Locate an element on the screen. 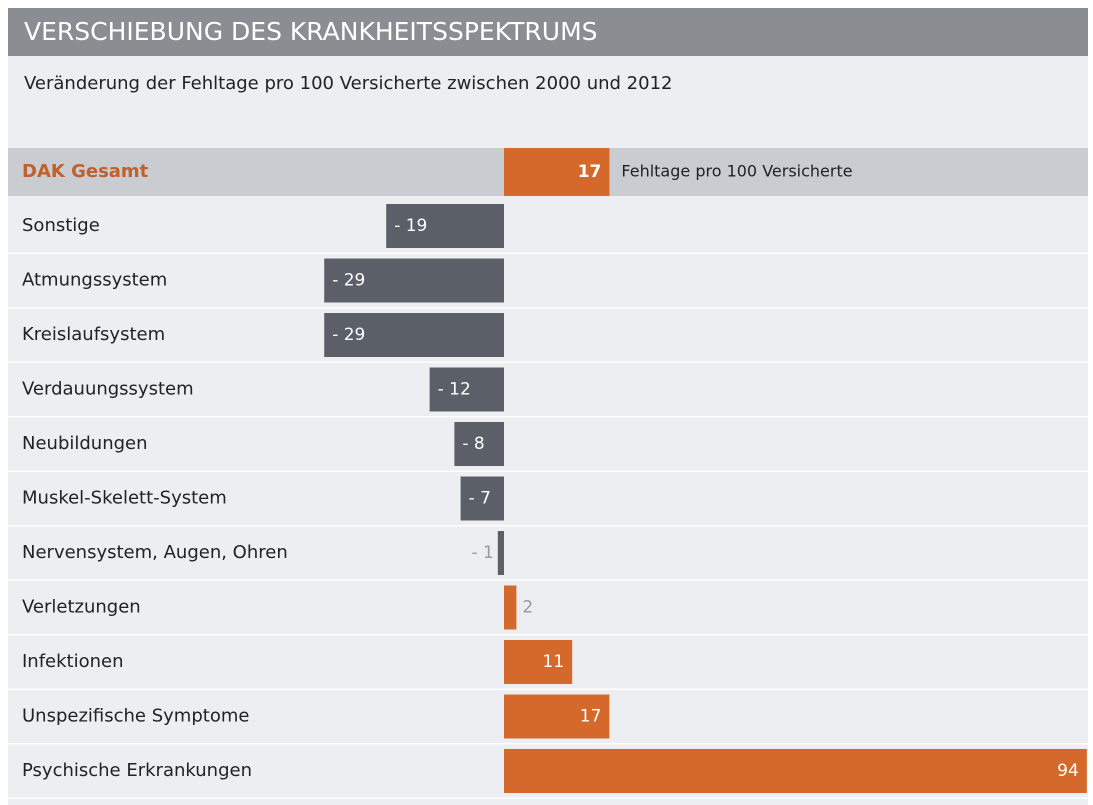  category-label: Muskel-Skelett-System is located at coordinates (124, 498).